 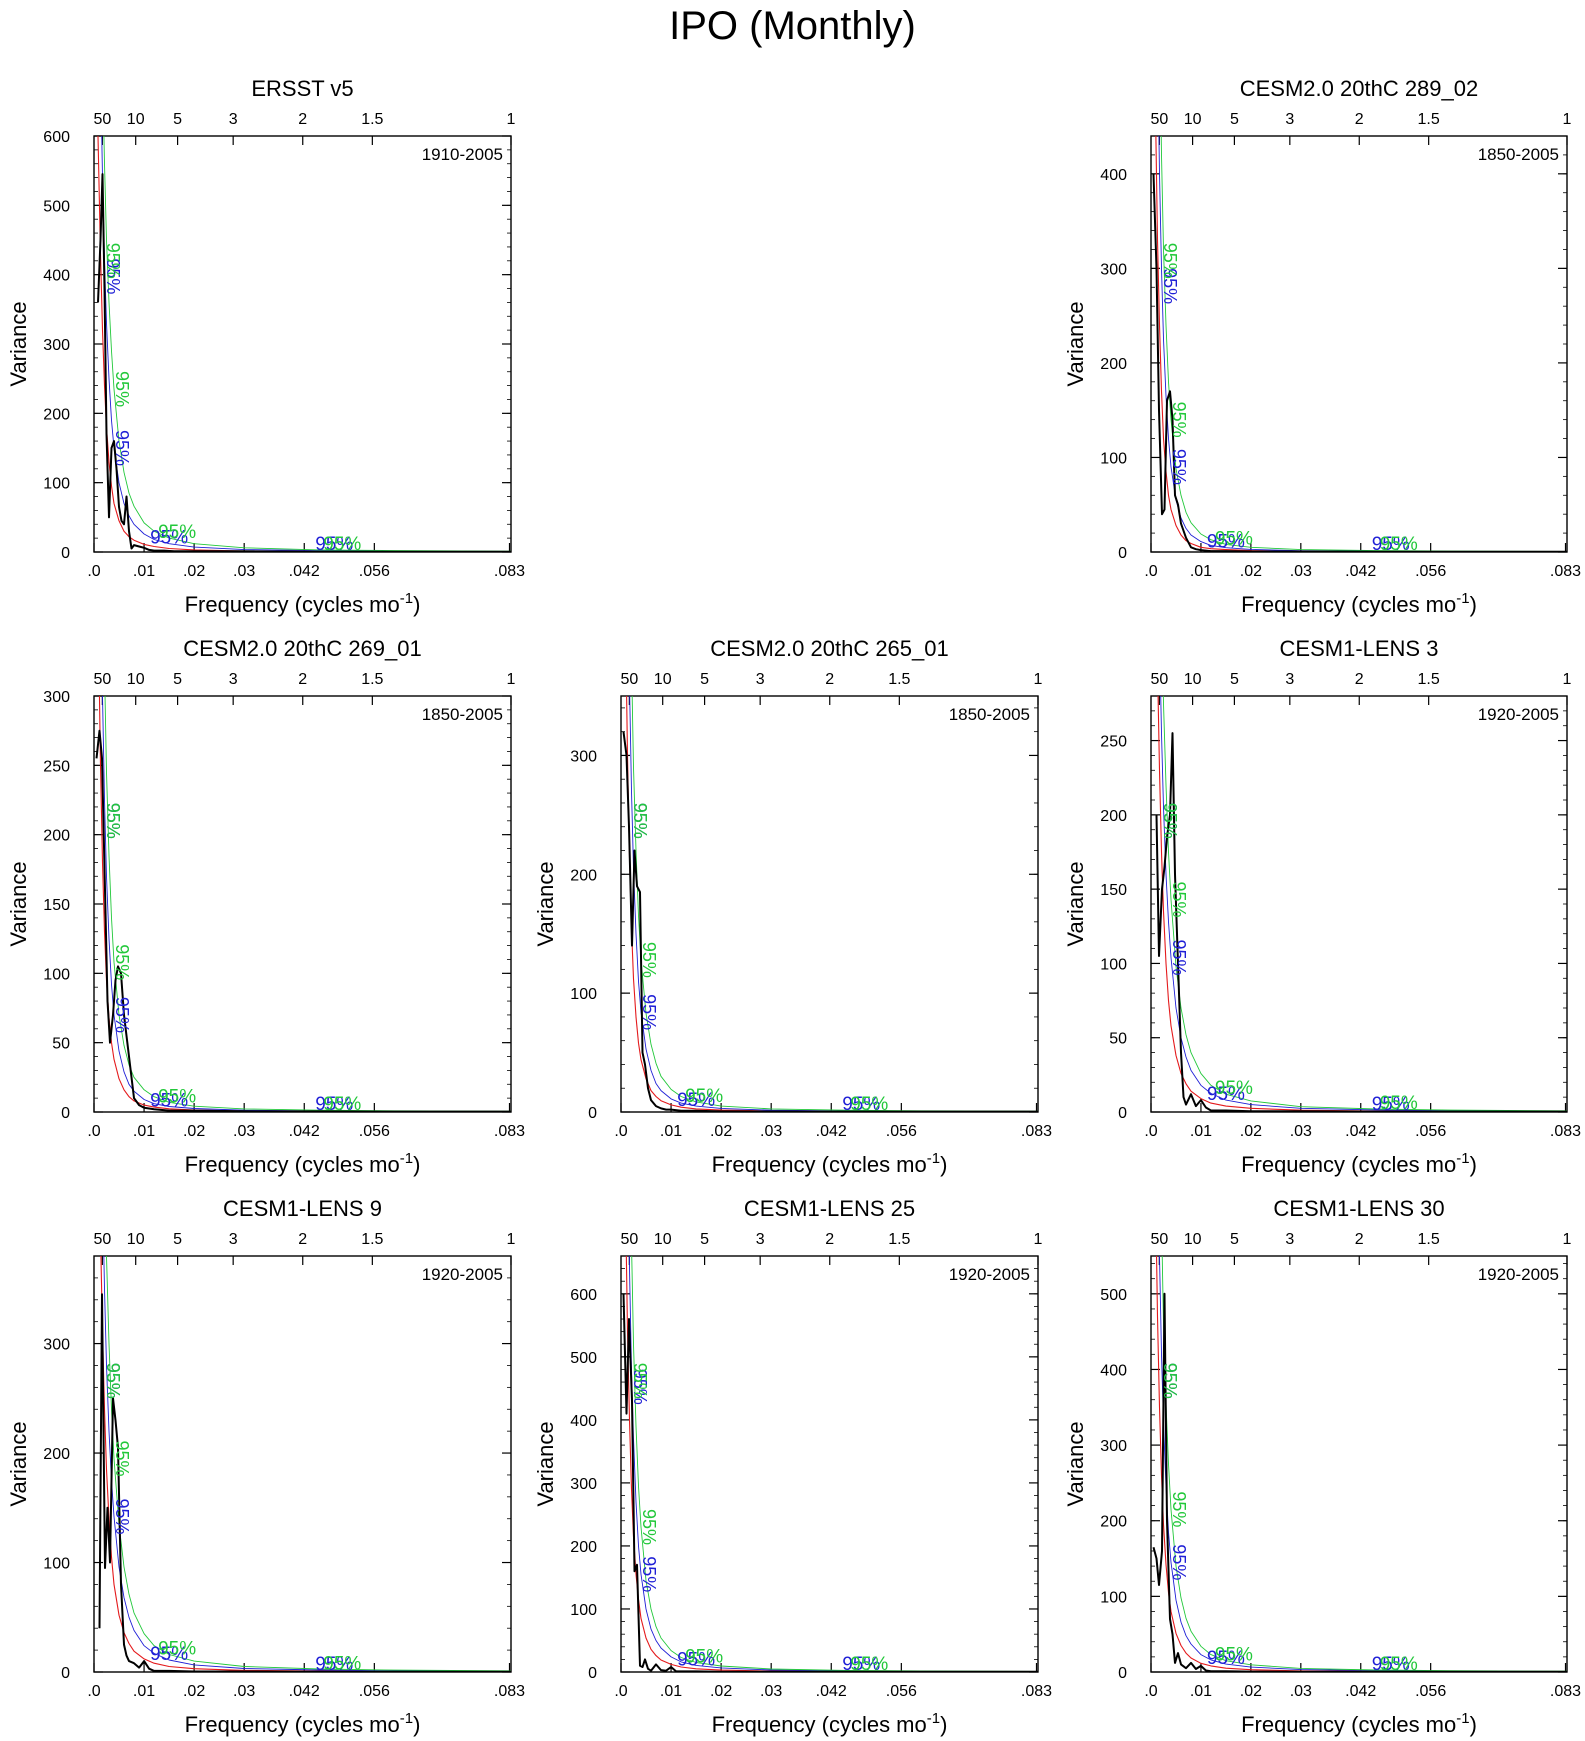 I want to click on y-tick-label: 400, so click(x=583, y=1421).